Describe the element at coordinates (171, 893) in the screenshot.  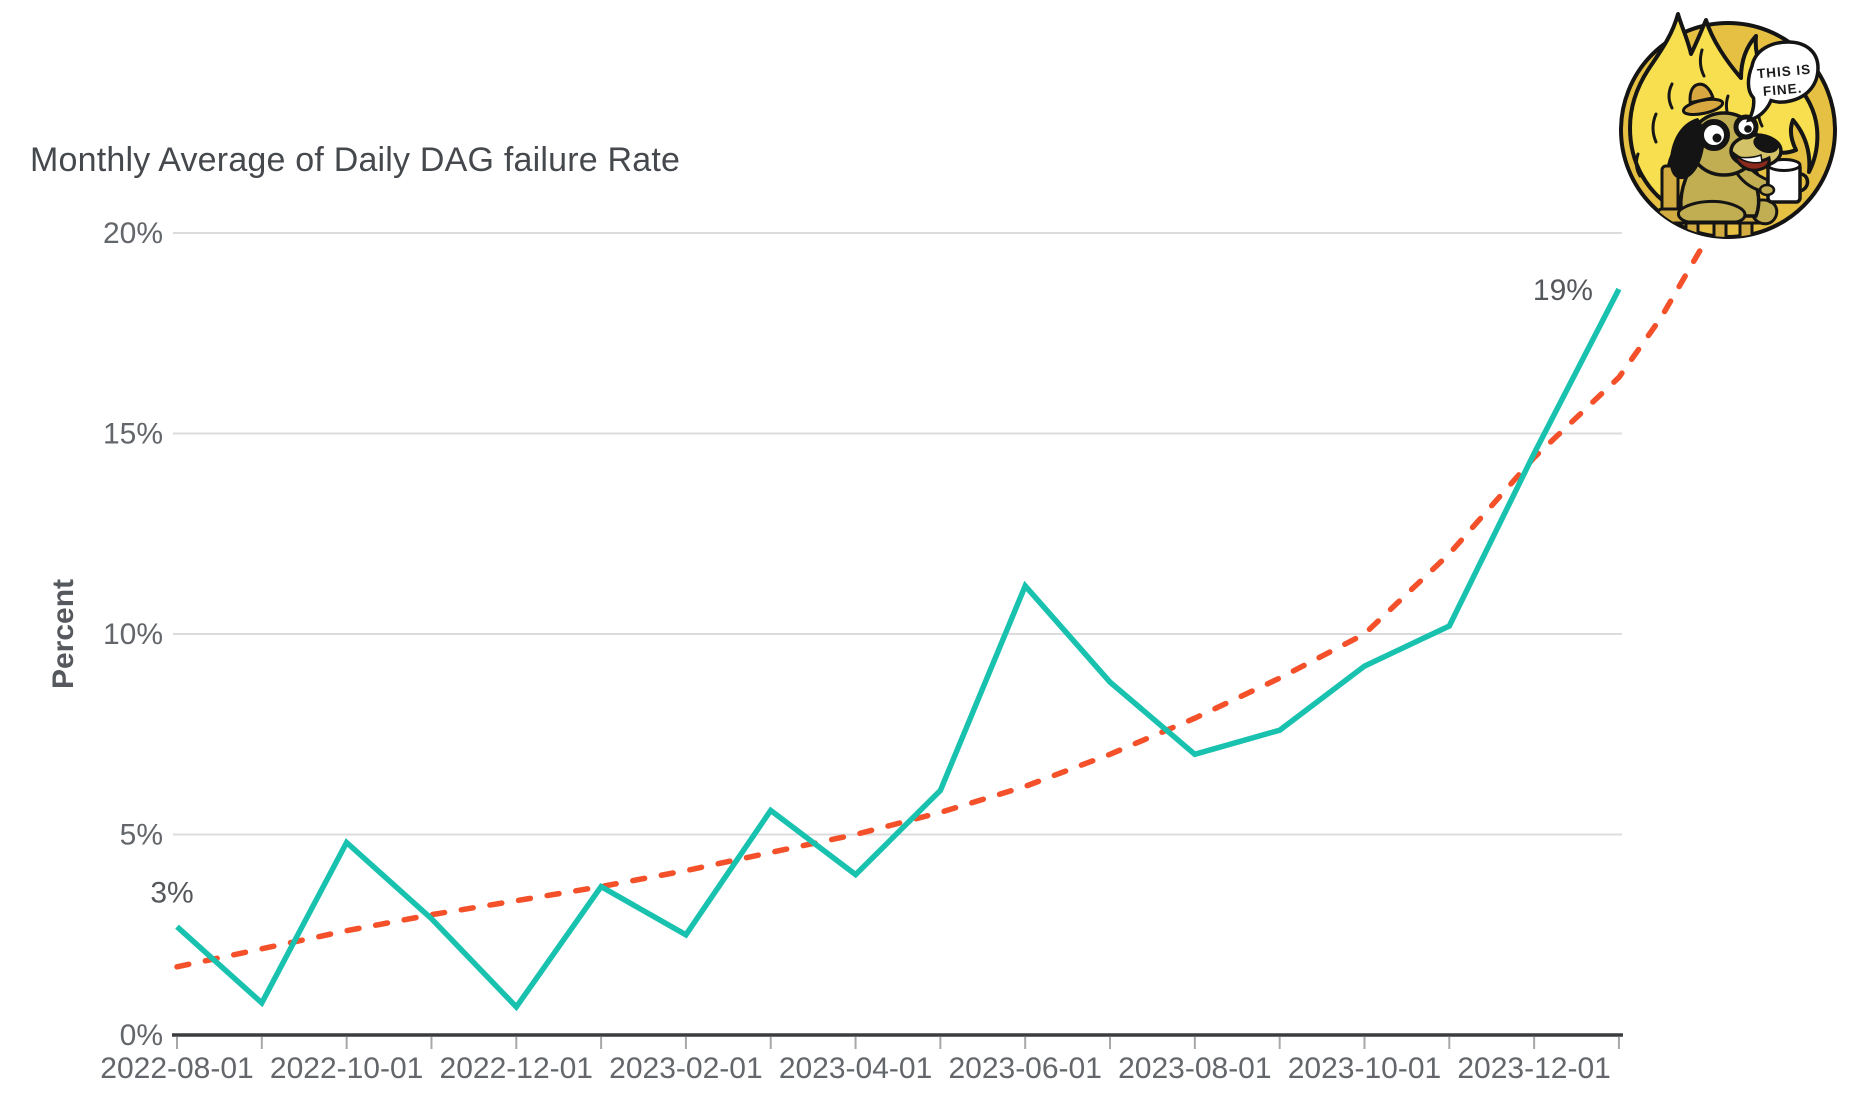
I see `annotation-3pct: 3%` at that location.